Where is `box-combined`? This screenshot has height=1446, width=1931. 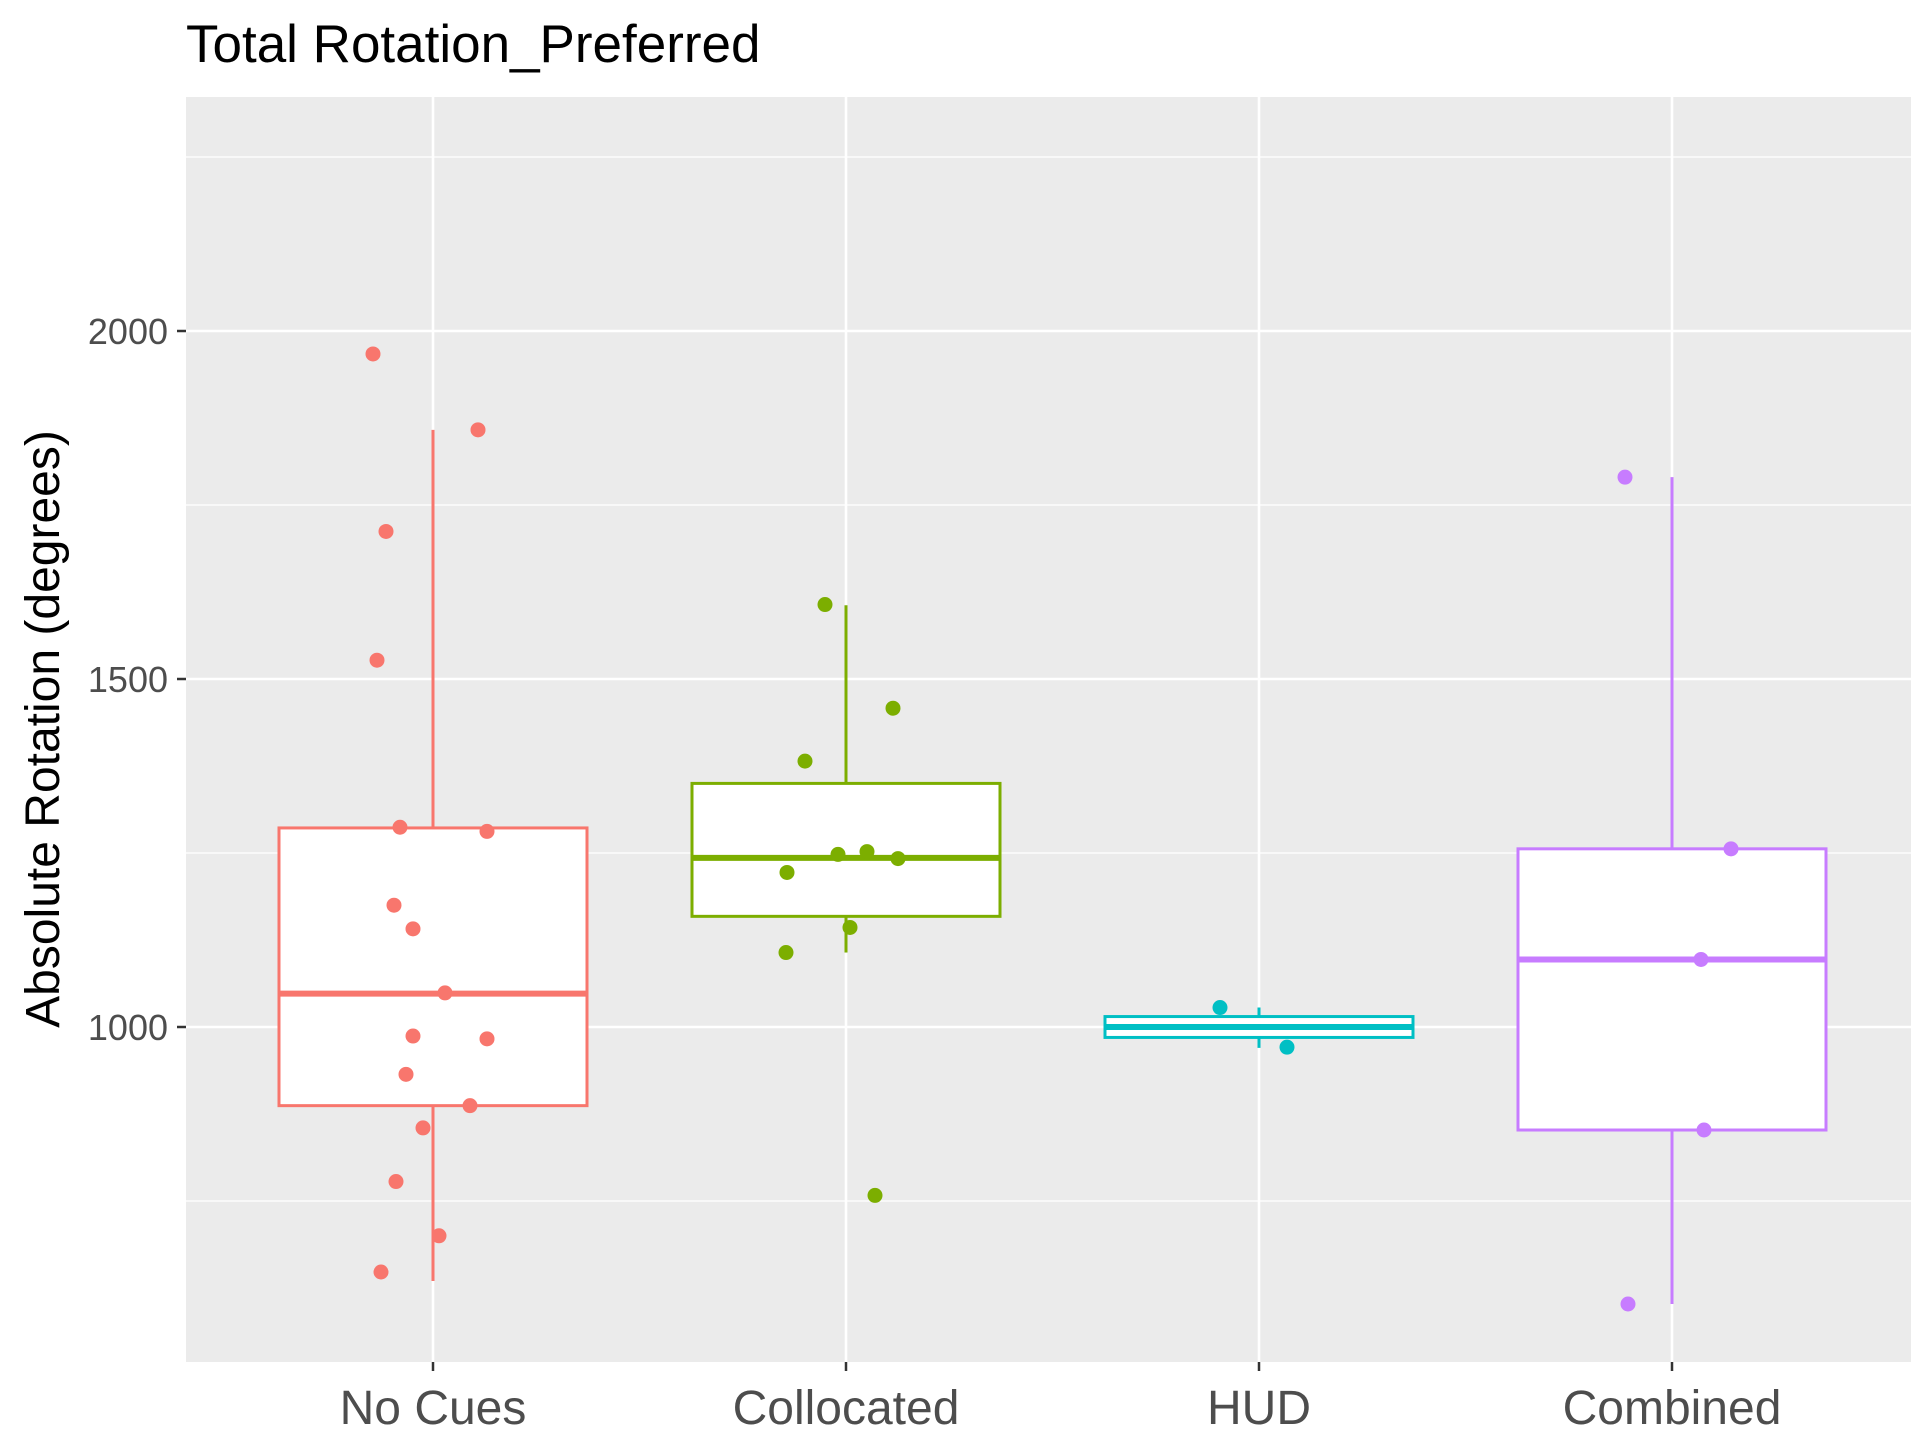 box-combined is located at coordinates (1672, 891).